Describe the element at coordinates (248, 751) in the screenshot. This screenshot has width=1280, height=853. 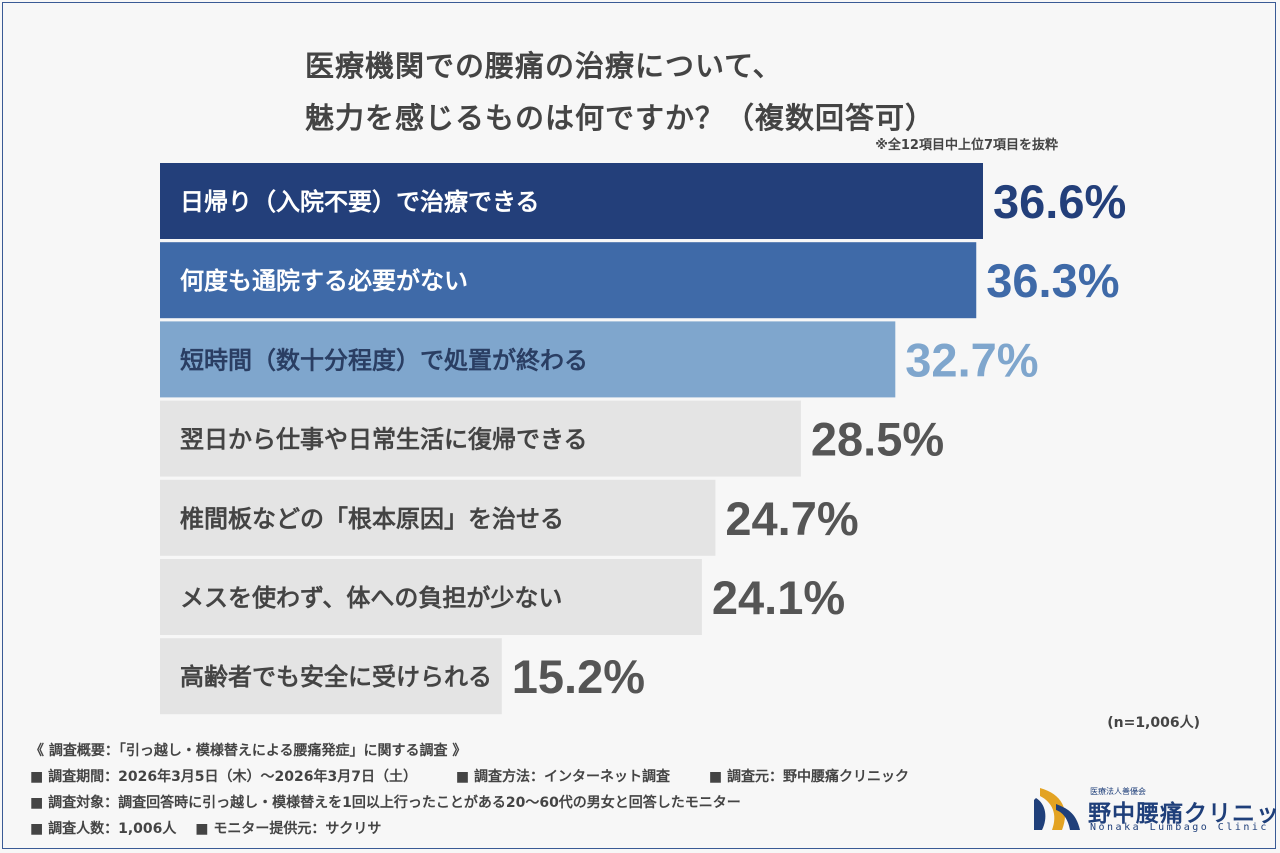
I see `survey-heading: 《 調査概要：「引っ越し・模様替えによる腰痛発症」に関する調査 》` at that location.